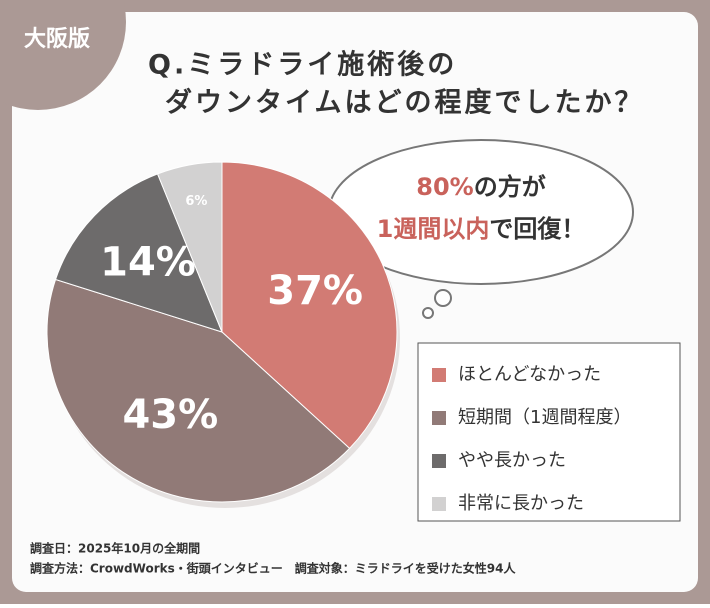  I want to click on legend-label: やや長かった, so click(512, 460).